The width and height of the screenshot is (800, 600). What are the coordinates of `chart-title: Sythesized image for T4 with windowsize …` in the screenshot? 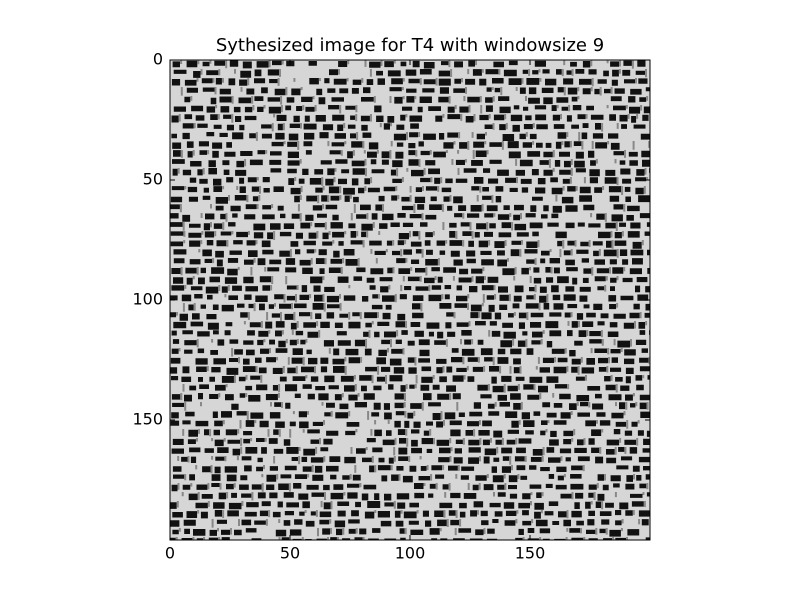 It's located at (410, 45).